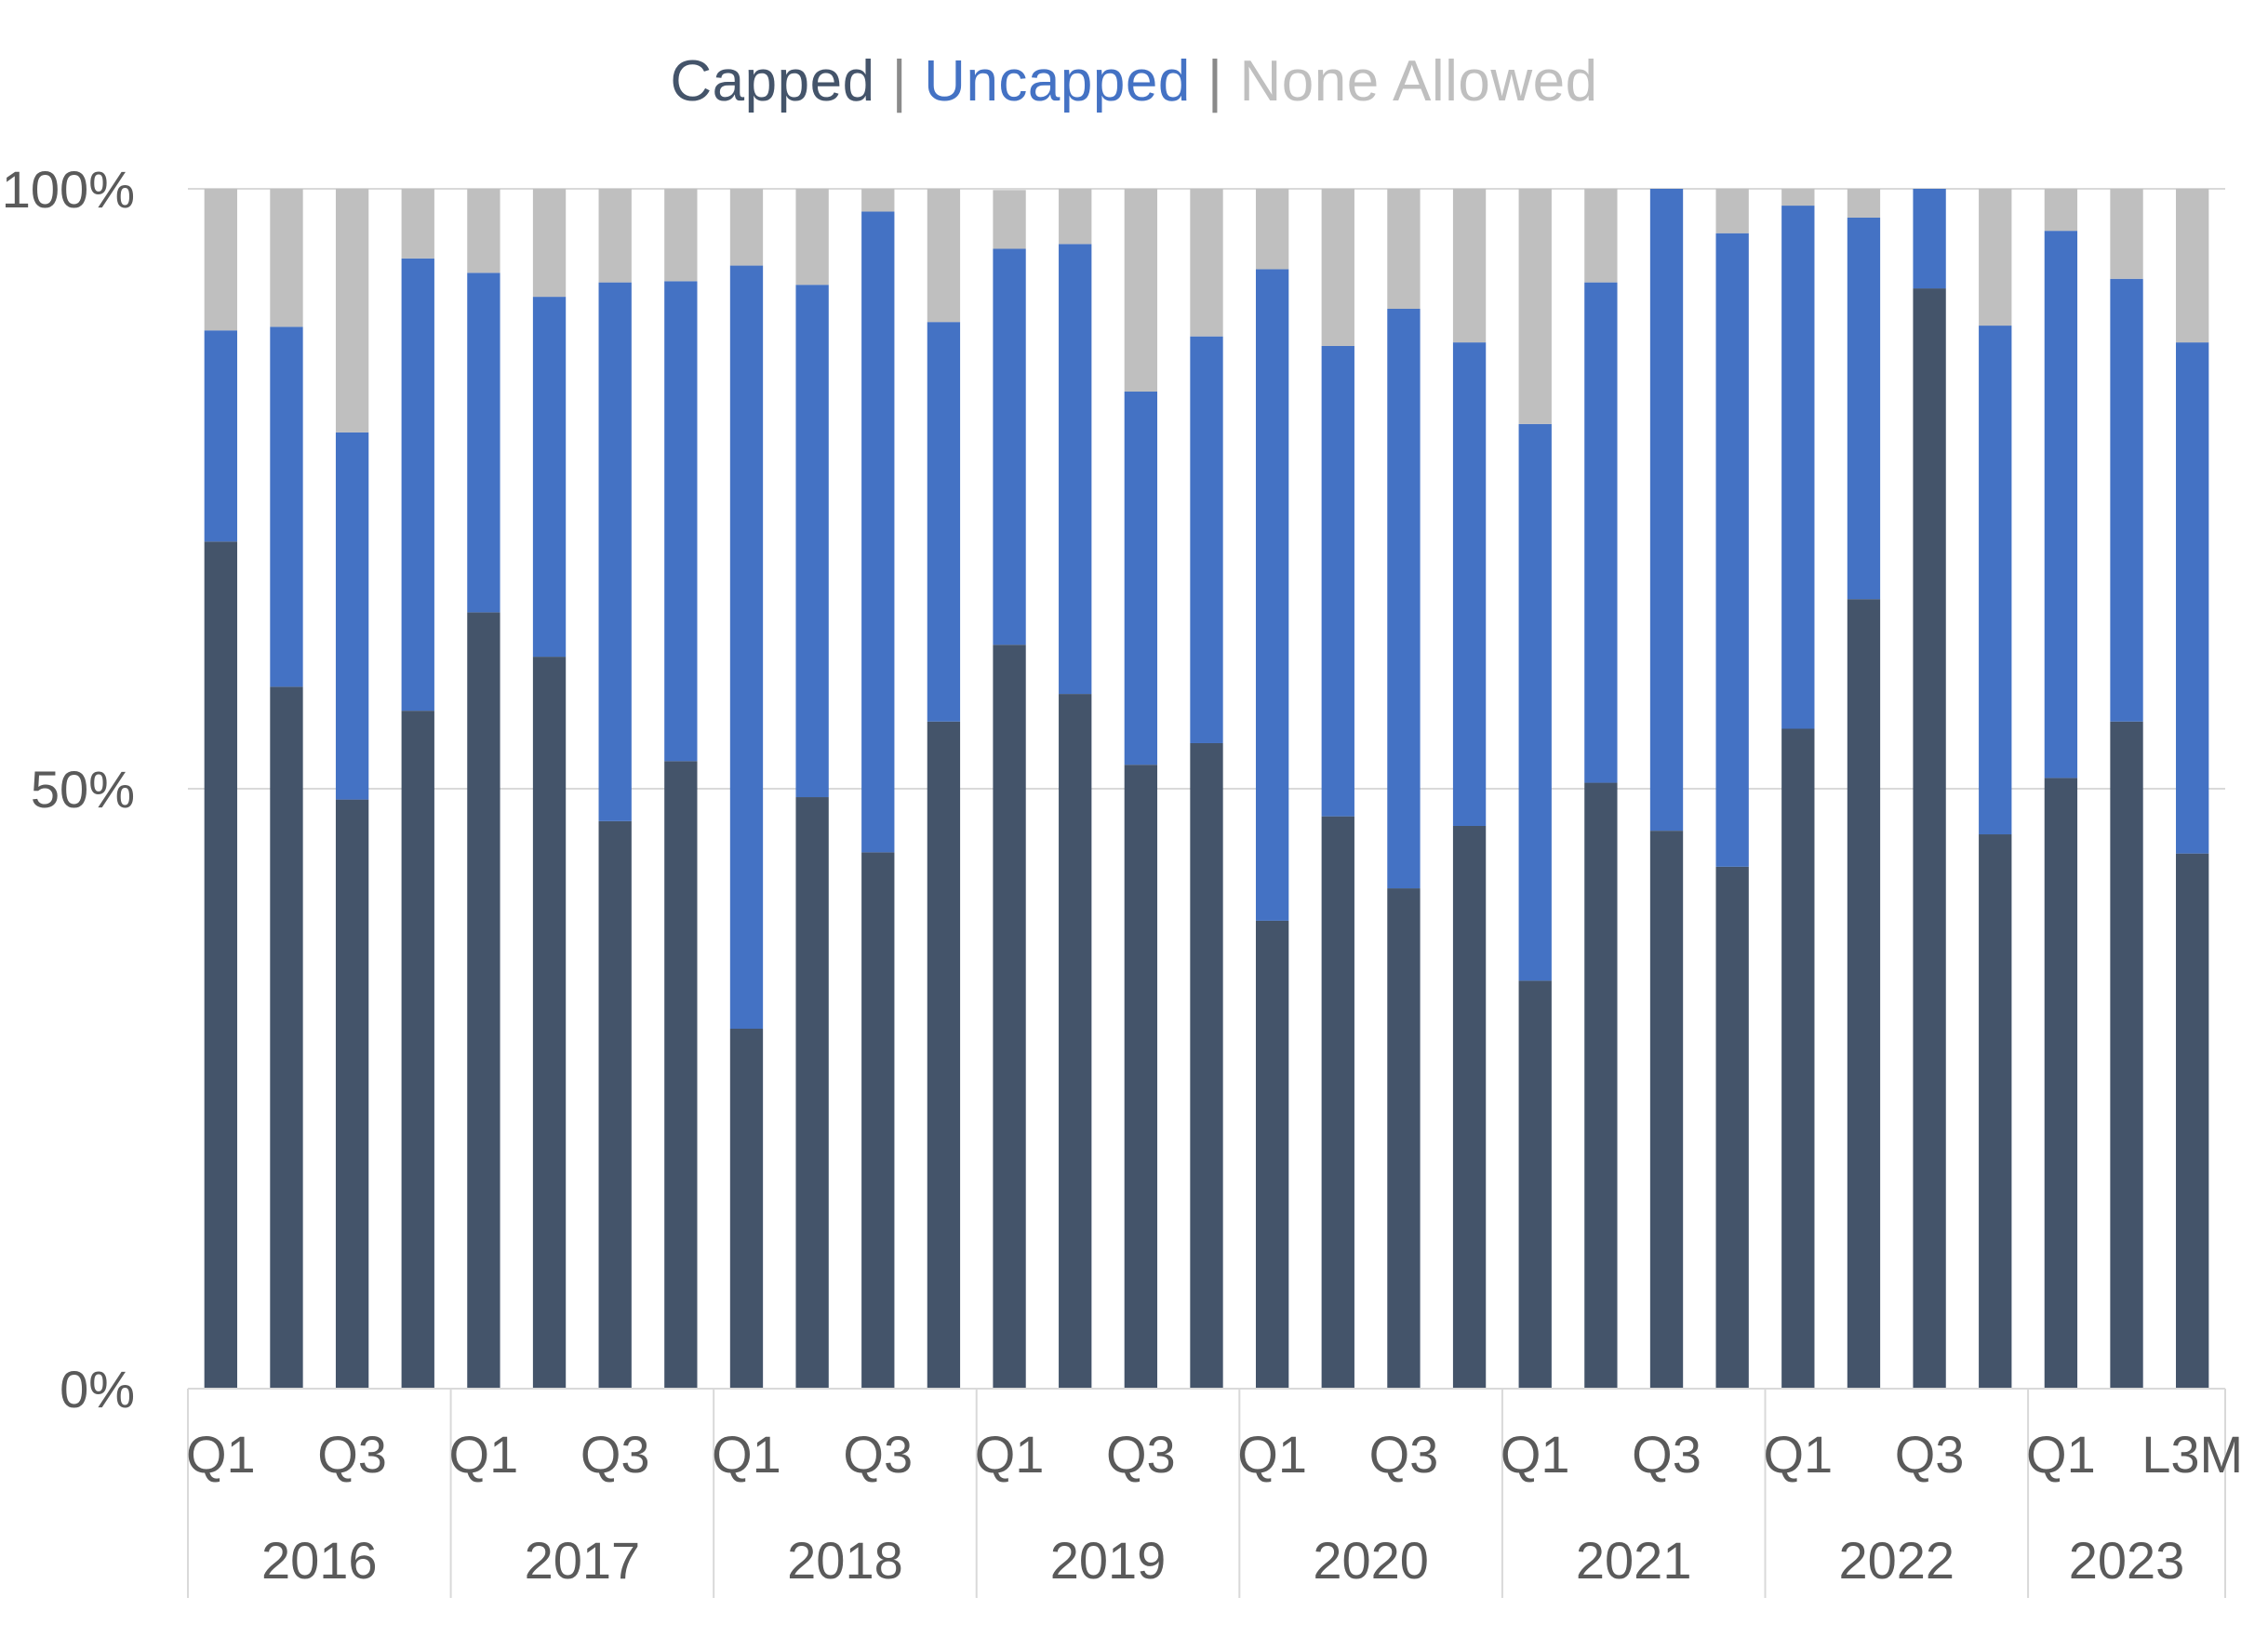 The height and width of the screenshot is (1637, 2268). Describe the element at coordinates (1896, 1560) in the screenshot. I see `x-group-label: 2022` at that location.